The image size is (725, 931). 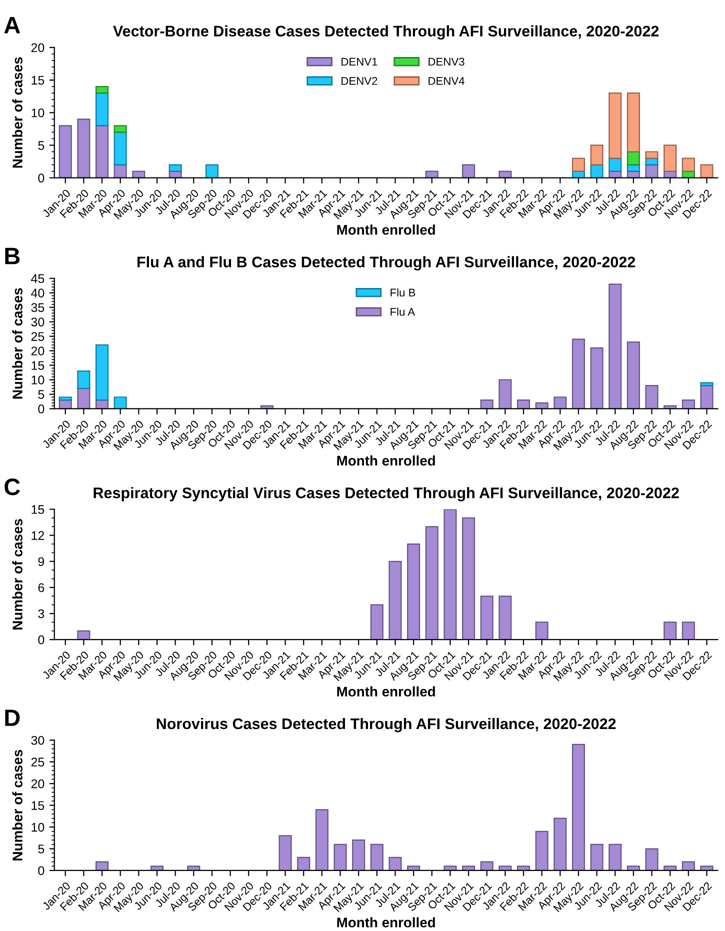 What do you see at coordinates (360, 62) in the screenshot?
I see `legend-label: DENV1` at bounding box center [360, 62].